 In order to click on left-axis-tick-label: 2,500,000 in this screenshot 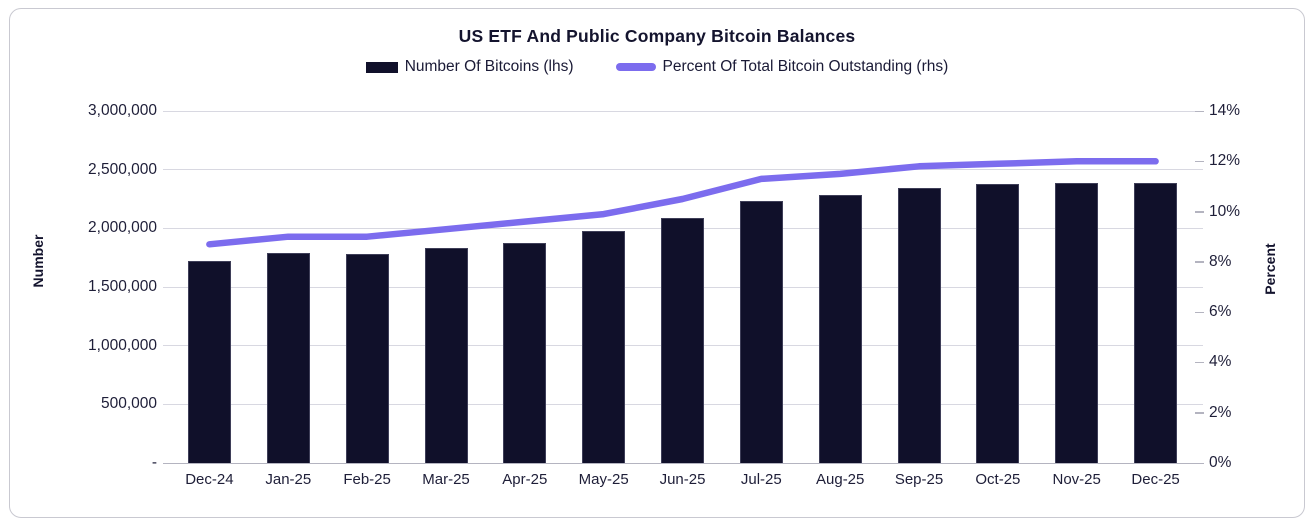, I will do `click(122, 169)`.